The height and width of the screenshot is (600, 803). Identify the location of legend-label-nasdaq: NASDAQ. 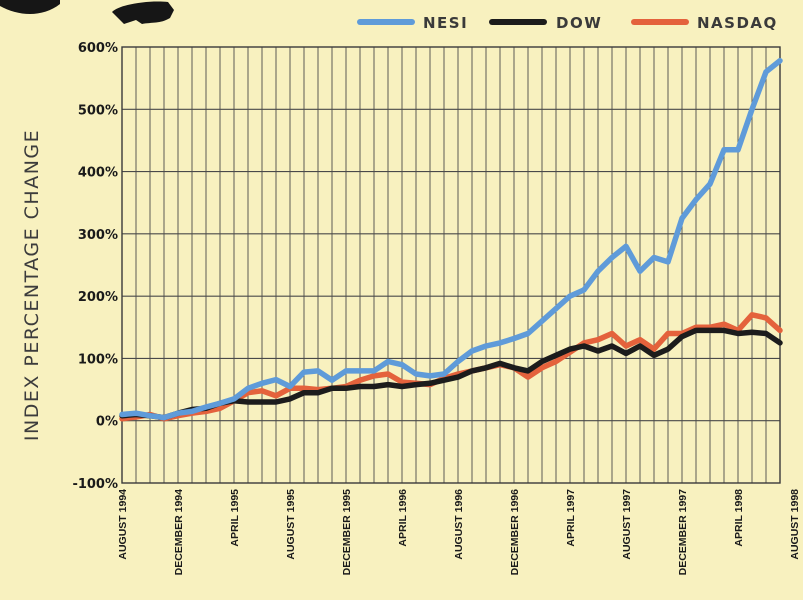
(737, 23).